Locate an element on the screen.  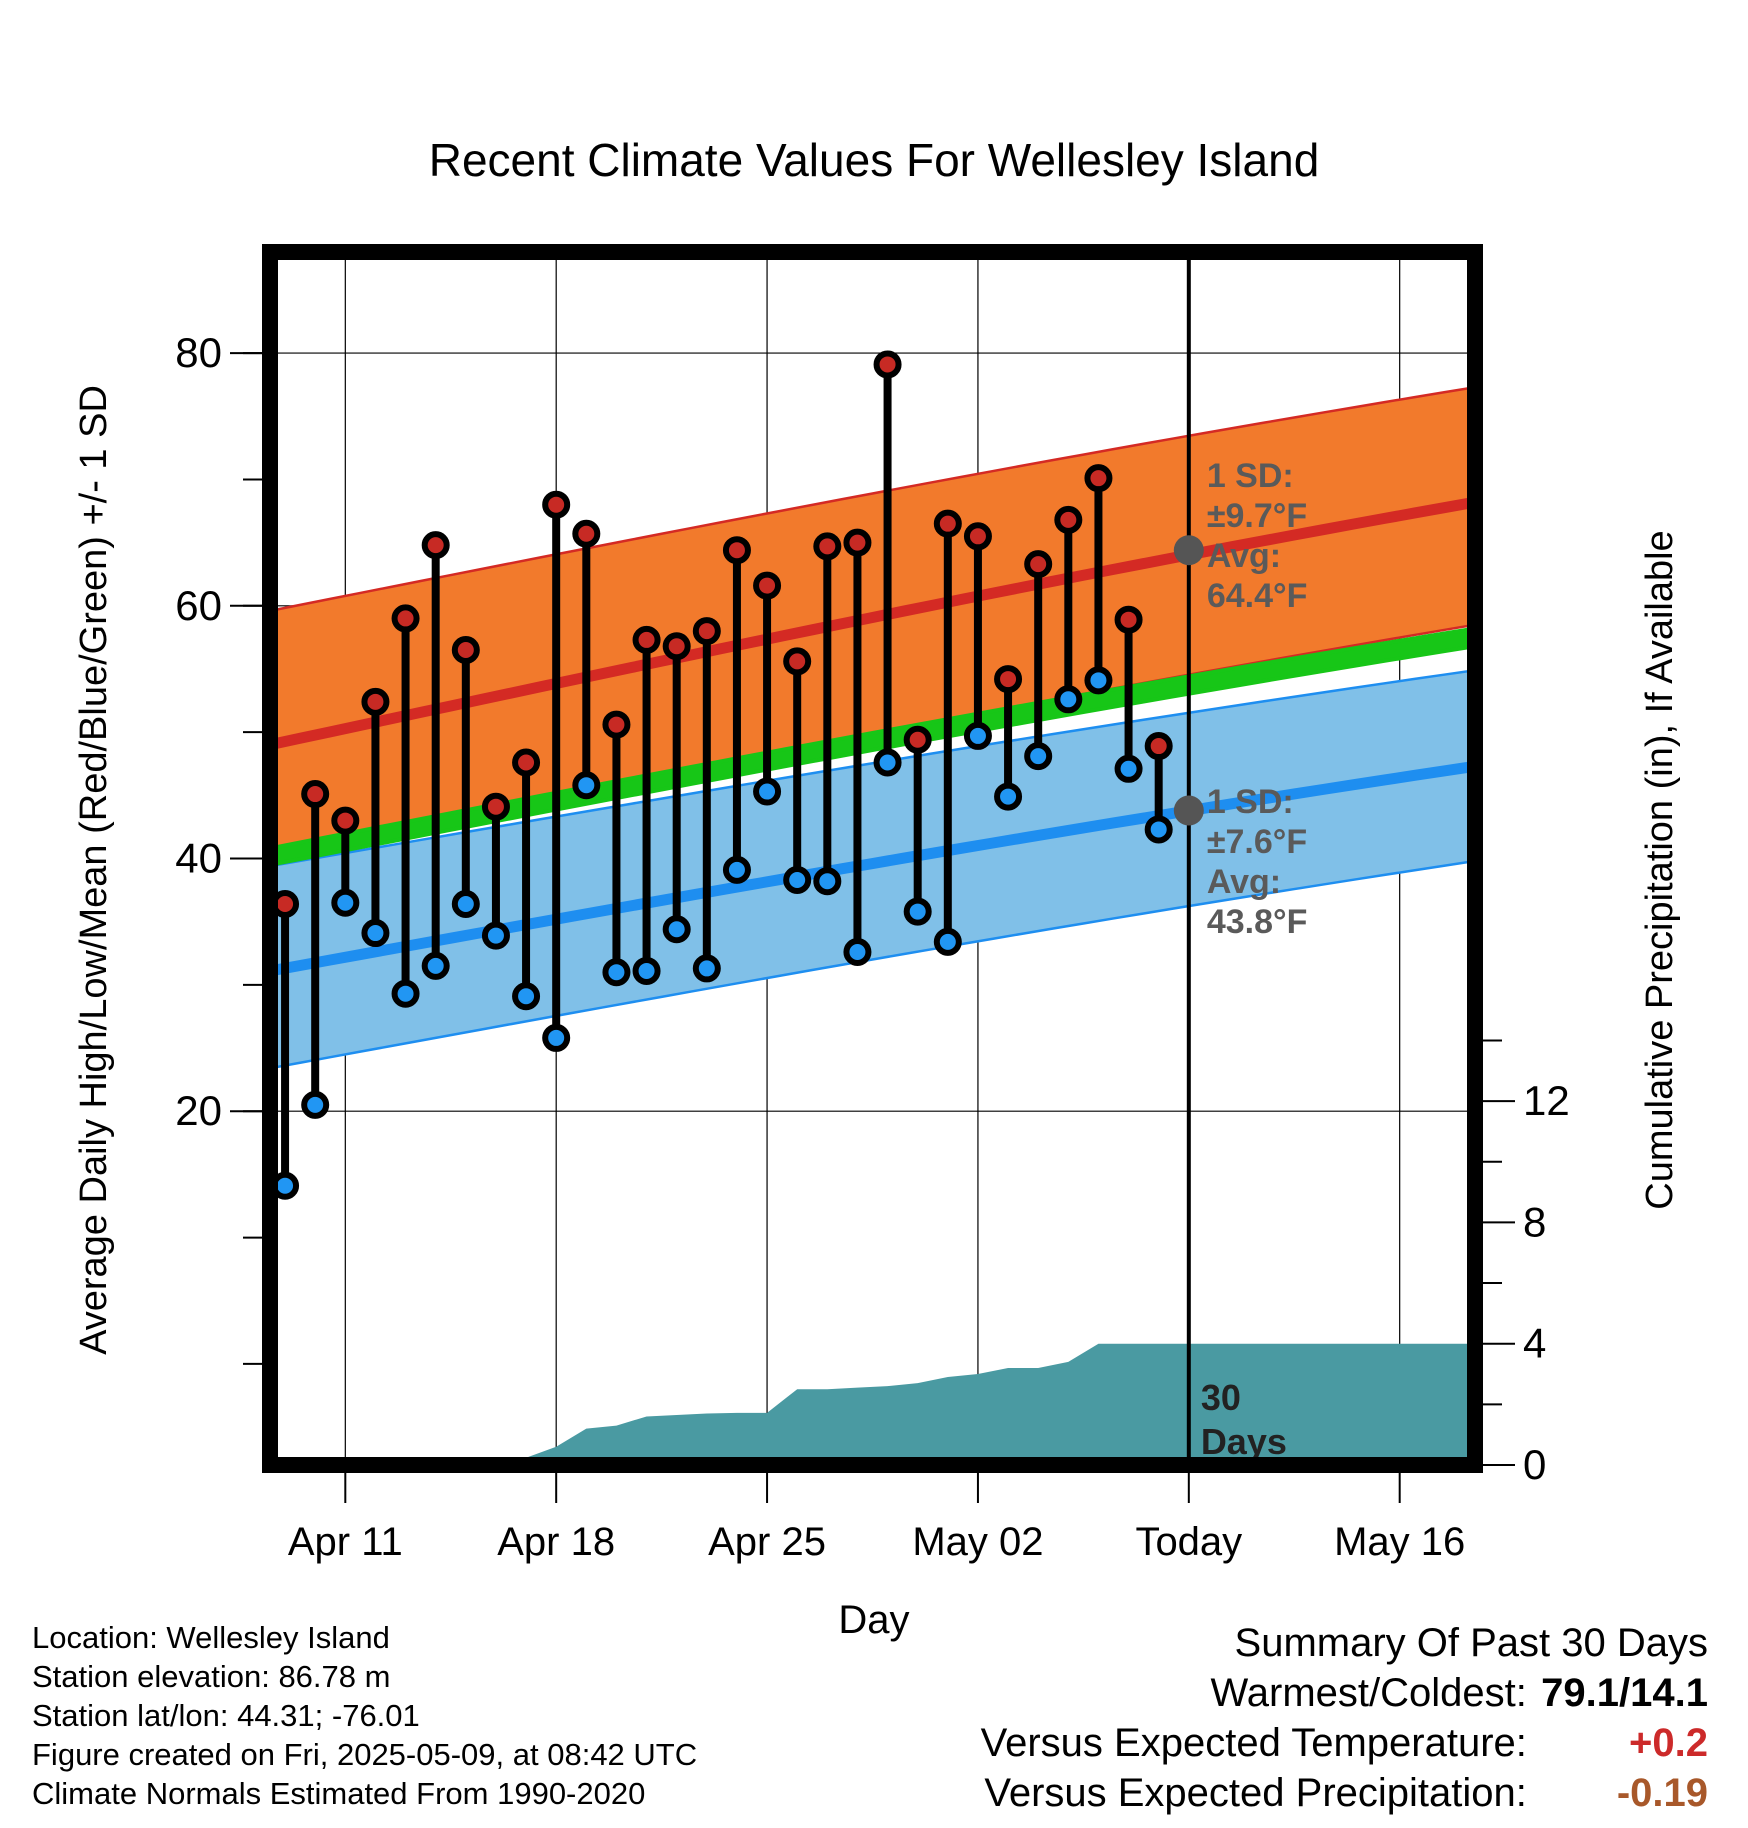
low-sd-upper-line is located at coordinates (872, 768).